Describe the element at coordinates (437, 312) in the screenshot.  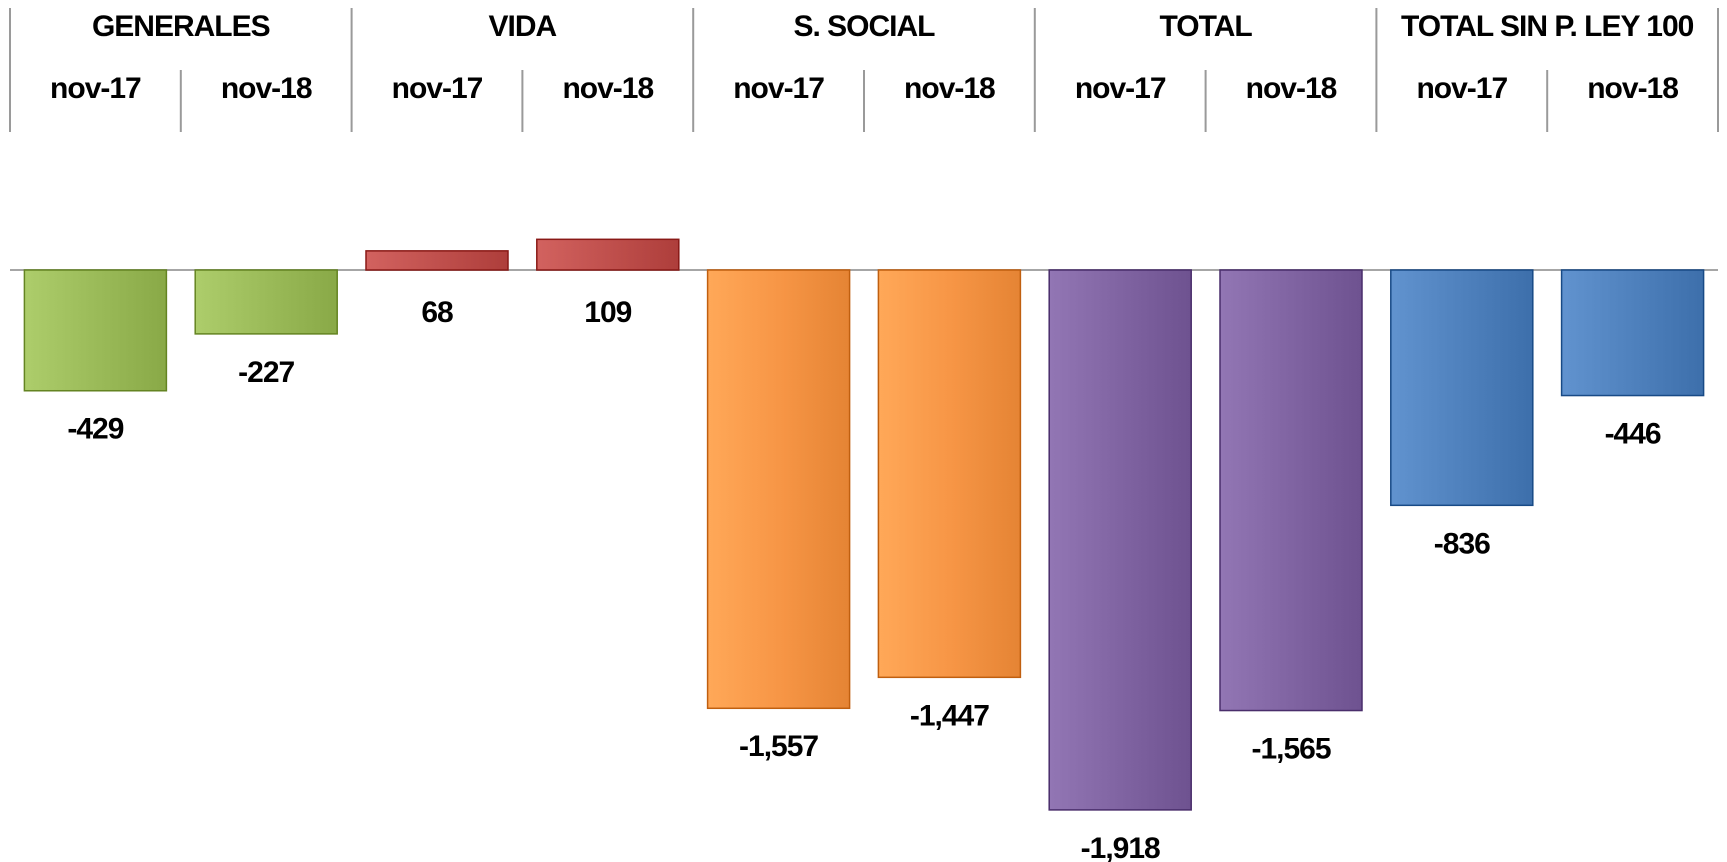
I see `data-label: 68` at that location.